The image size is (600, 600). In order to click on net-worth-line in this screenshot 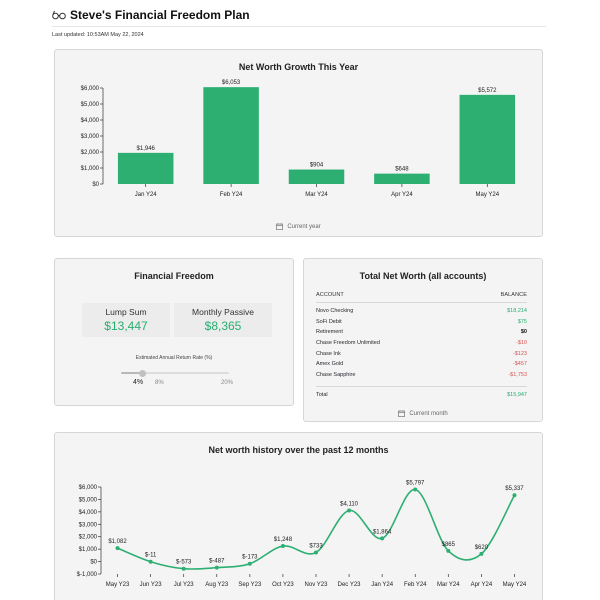, I will do `click(316, 529)`.